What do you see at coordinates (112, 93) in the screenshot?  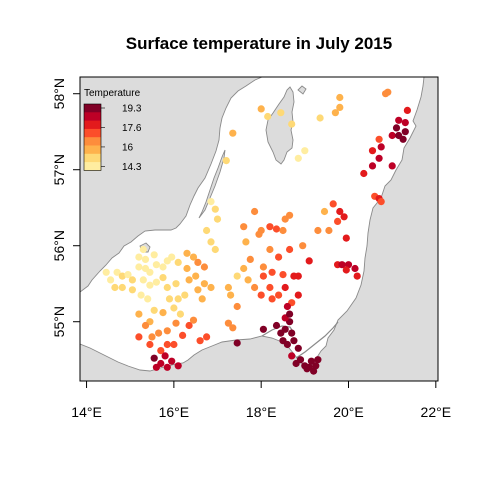 I see `legend-title: Temperature` at bounding box center [112, 93].